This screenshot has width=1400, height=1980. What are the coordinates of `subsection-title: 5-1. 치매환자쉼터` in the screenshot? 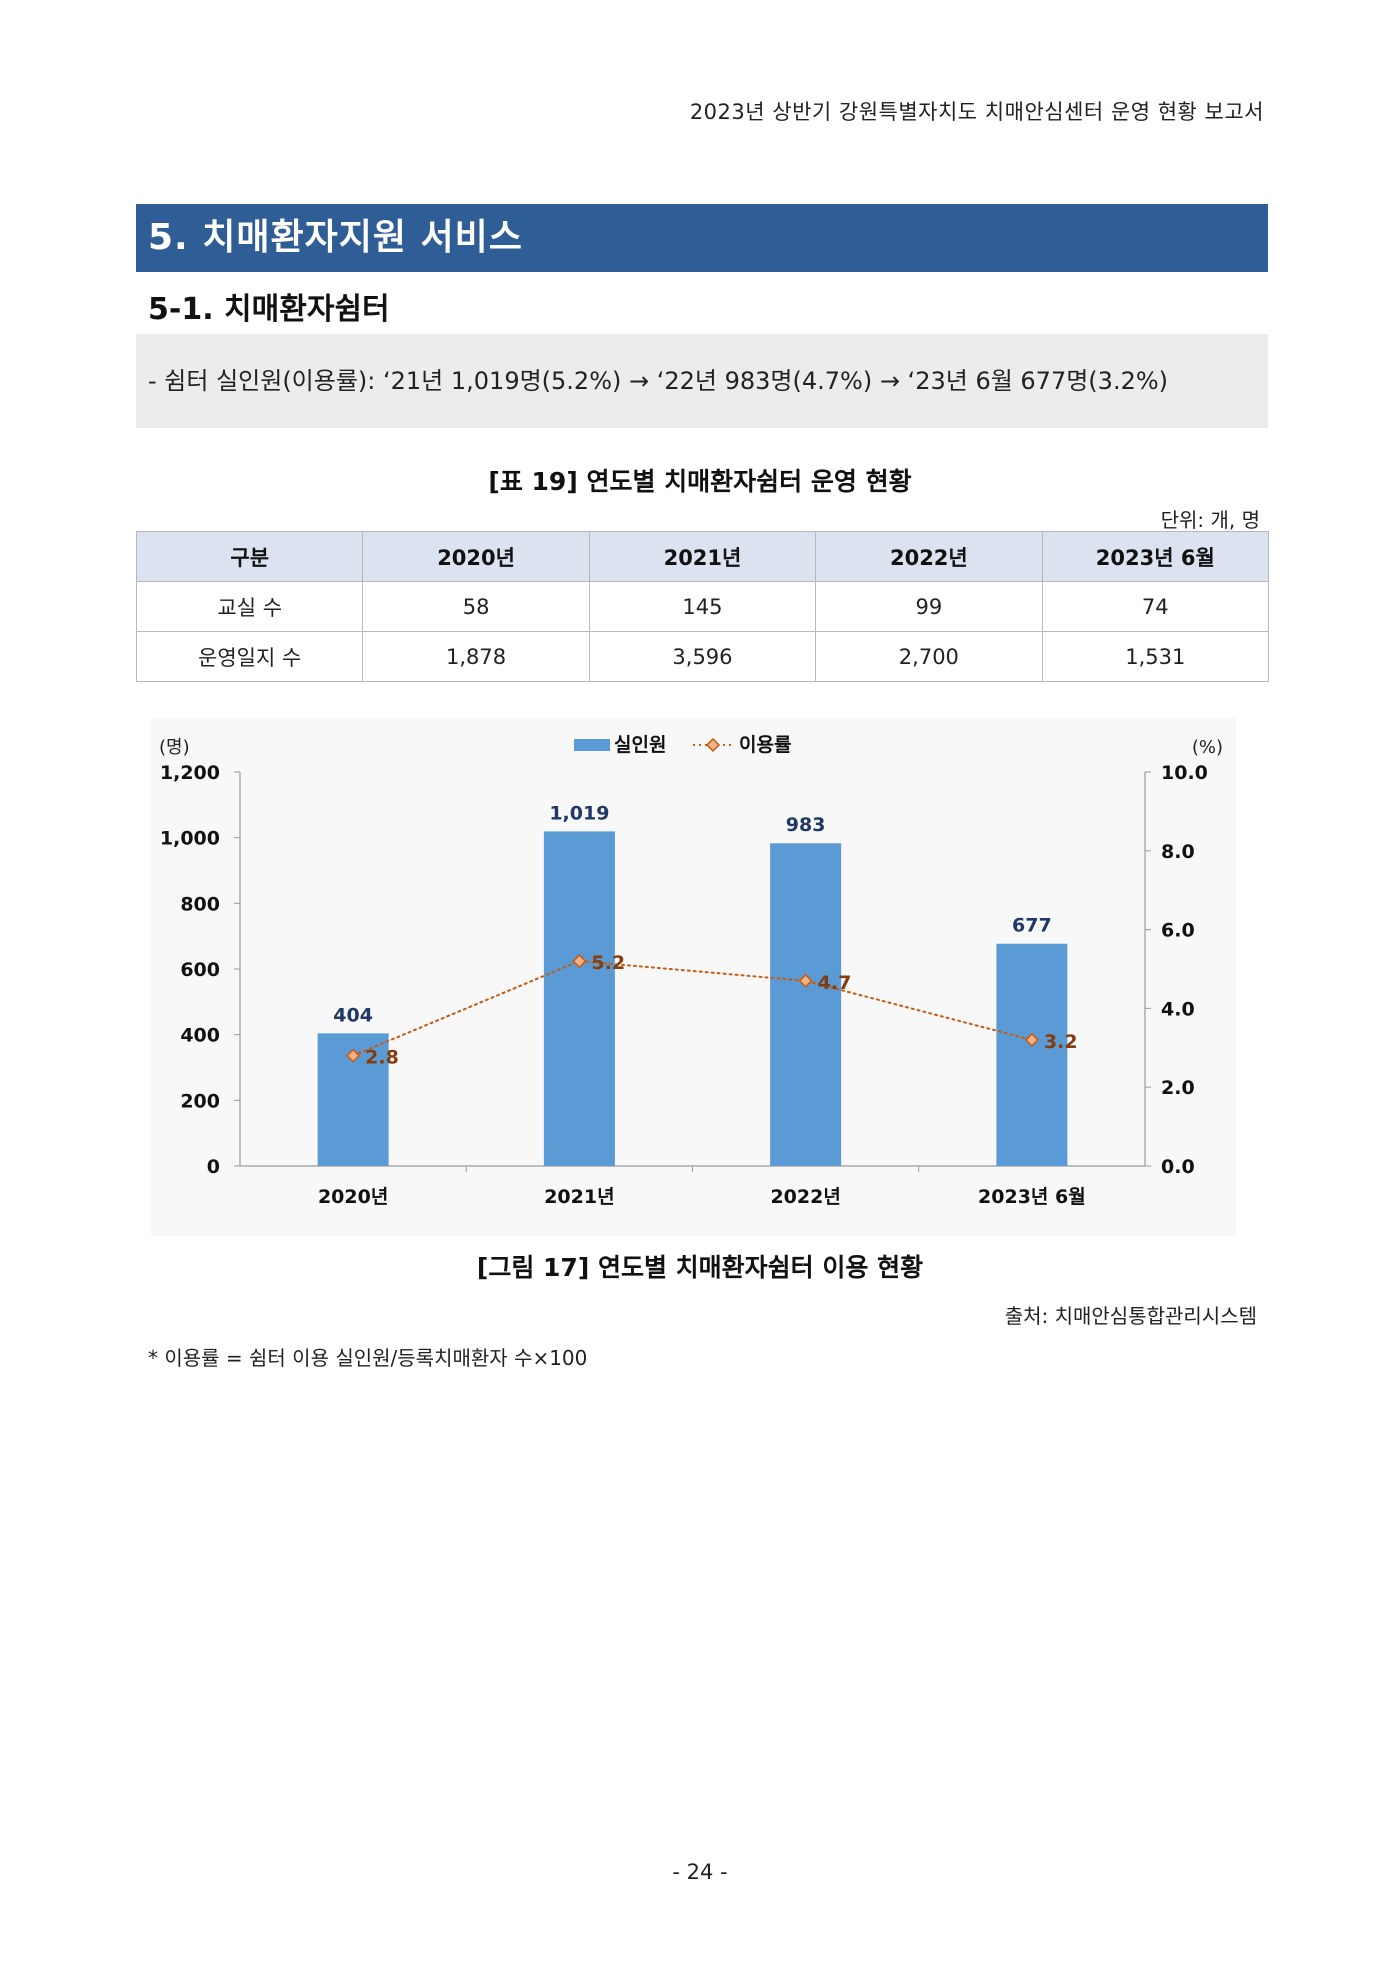 It's located at (269, 309).